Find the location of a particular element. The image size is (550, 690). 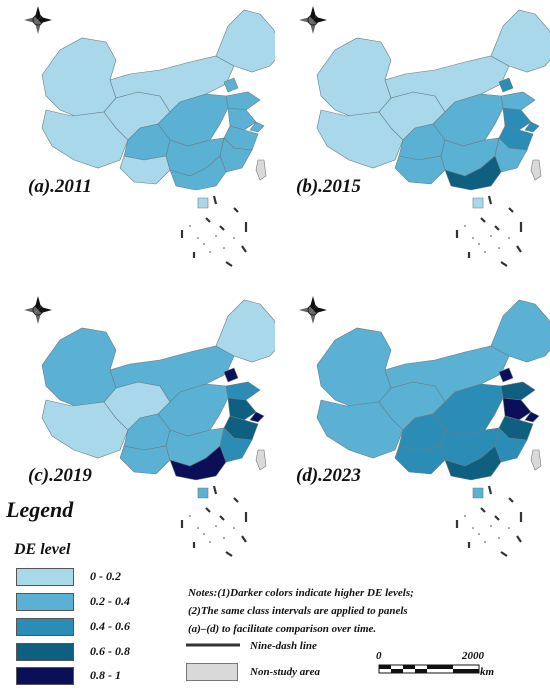

legend-item: 0.8 - 1 is located at coordinates (96, 676).